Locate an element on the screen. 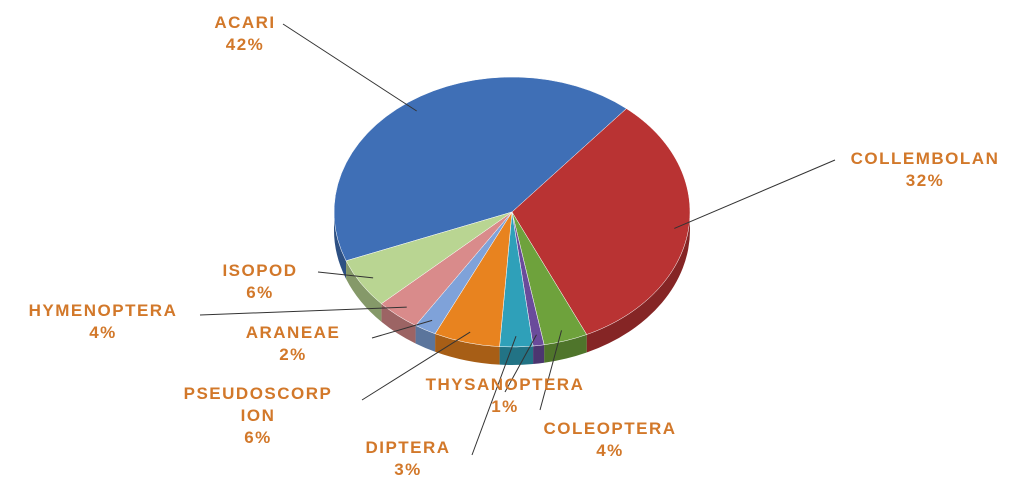 The height and width of the screenshot is (484, 1026). slice-label: THYSANOPTERA 1% is located at coordinates (505, 396).